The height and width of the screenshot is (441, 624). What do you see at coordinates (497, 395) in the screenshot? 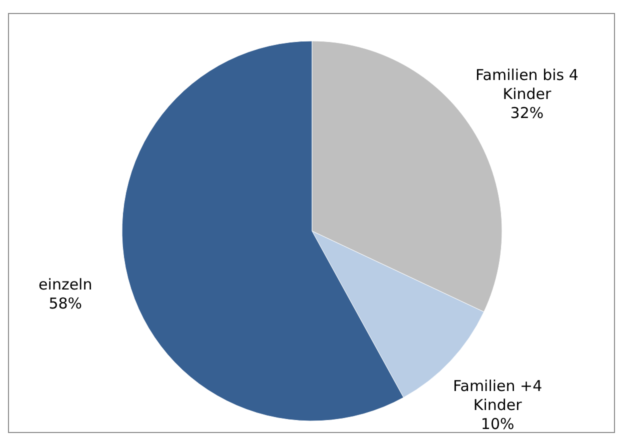
I see `slice-label: Familien +4 Kinder` at bounding box center [497, 395].